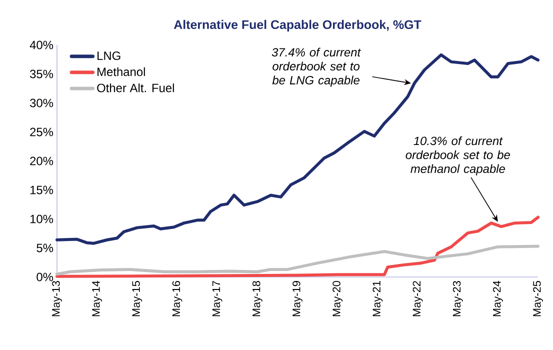 The height and width of the screenshot is (350, 553). Describe the element at coordinates (42, 103) in the screenshot. I see `y-tick-label: 30%` at that location.